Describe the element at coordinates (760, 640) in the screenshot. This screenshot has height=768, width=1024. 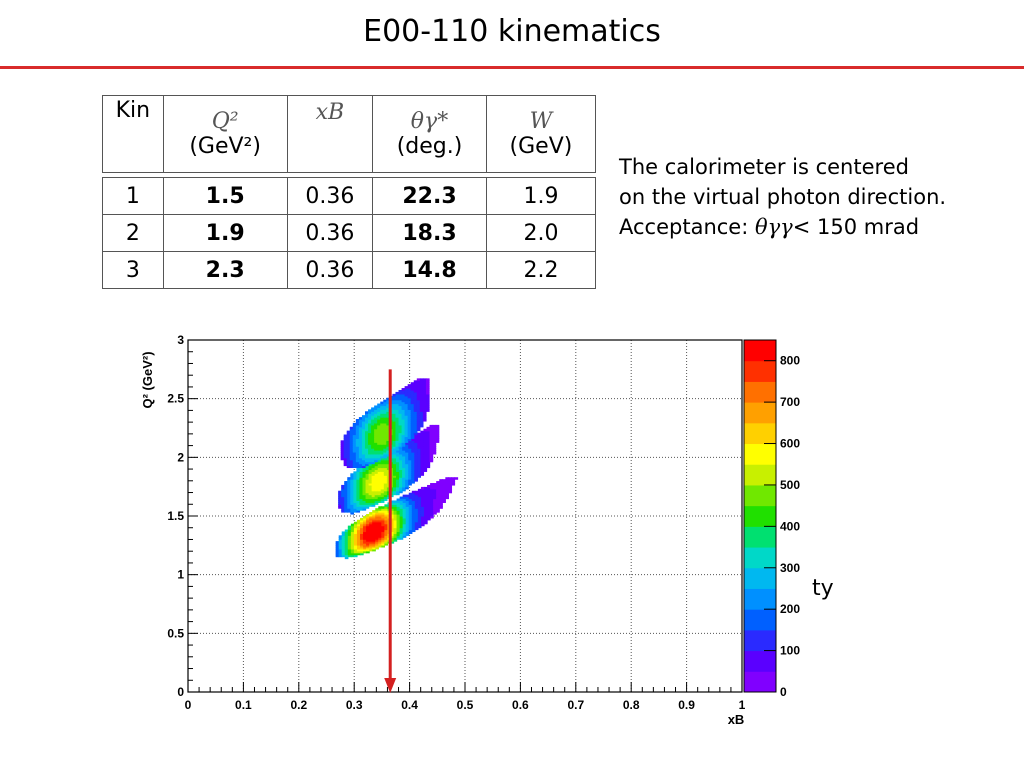
I see `colorbar-segment` at that location.